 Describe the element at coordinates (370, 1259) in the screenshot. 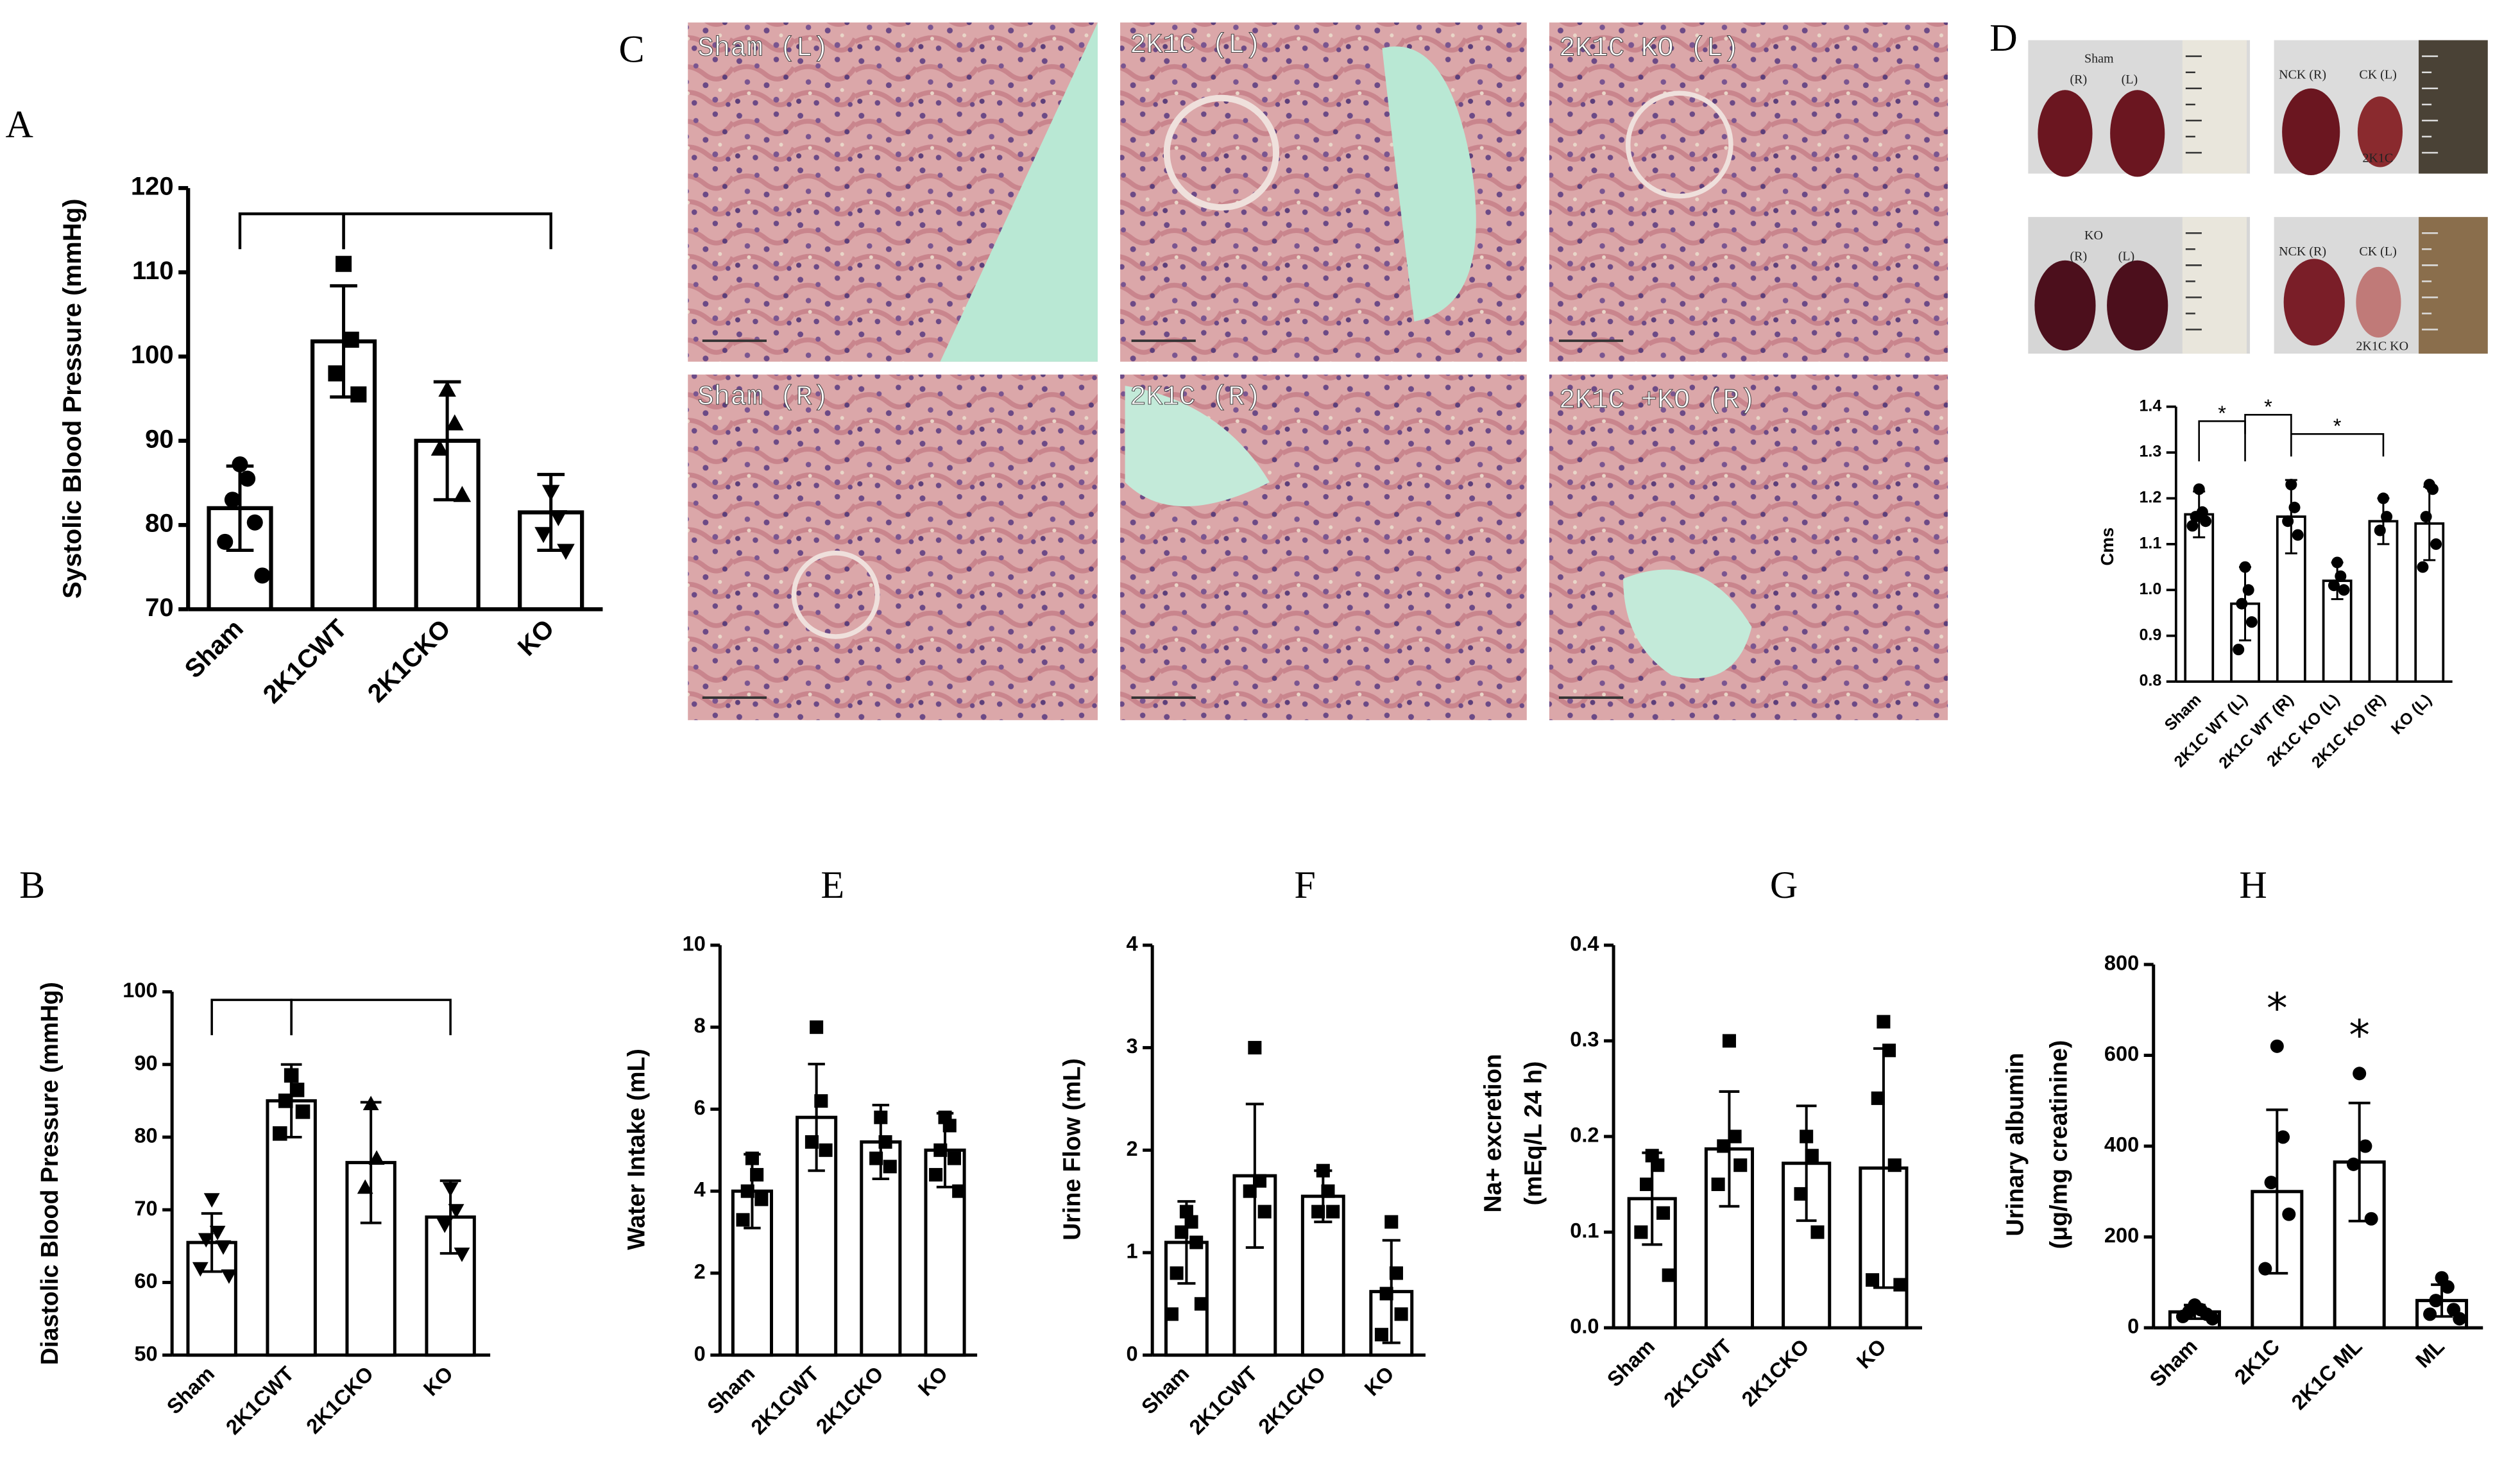

I see `bar` at that location.